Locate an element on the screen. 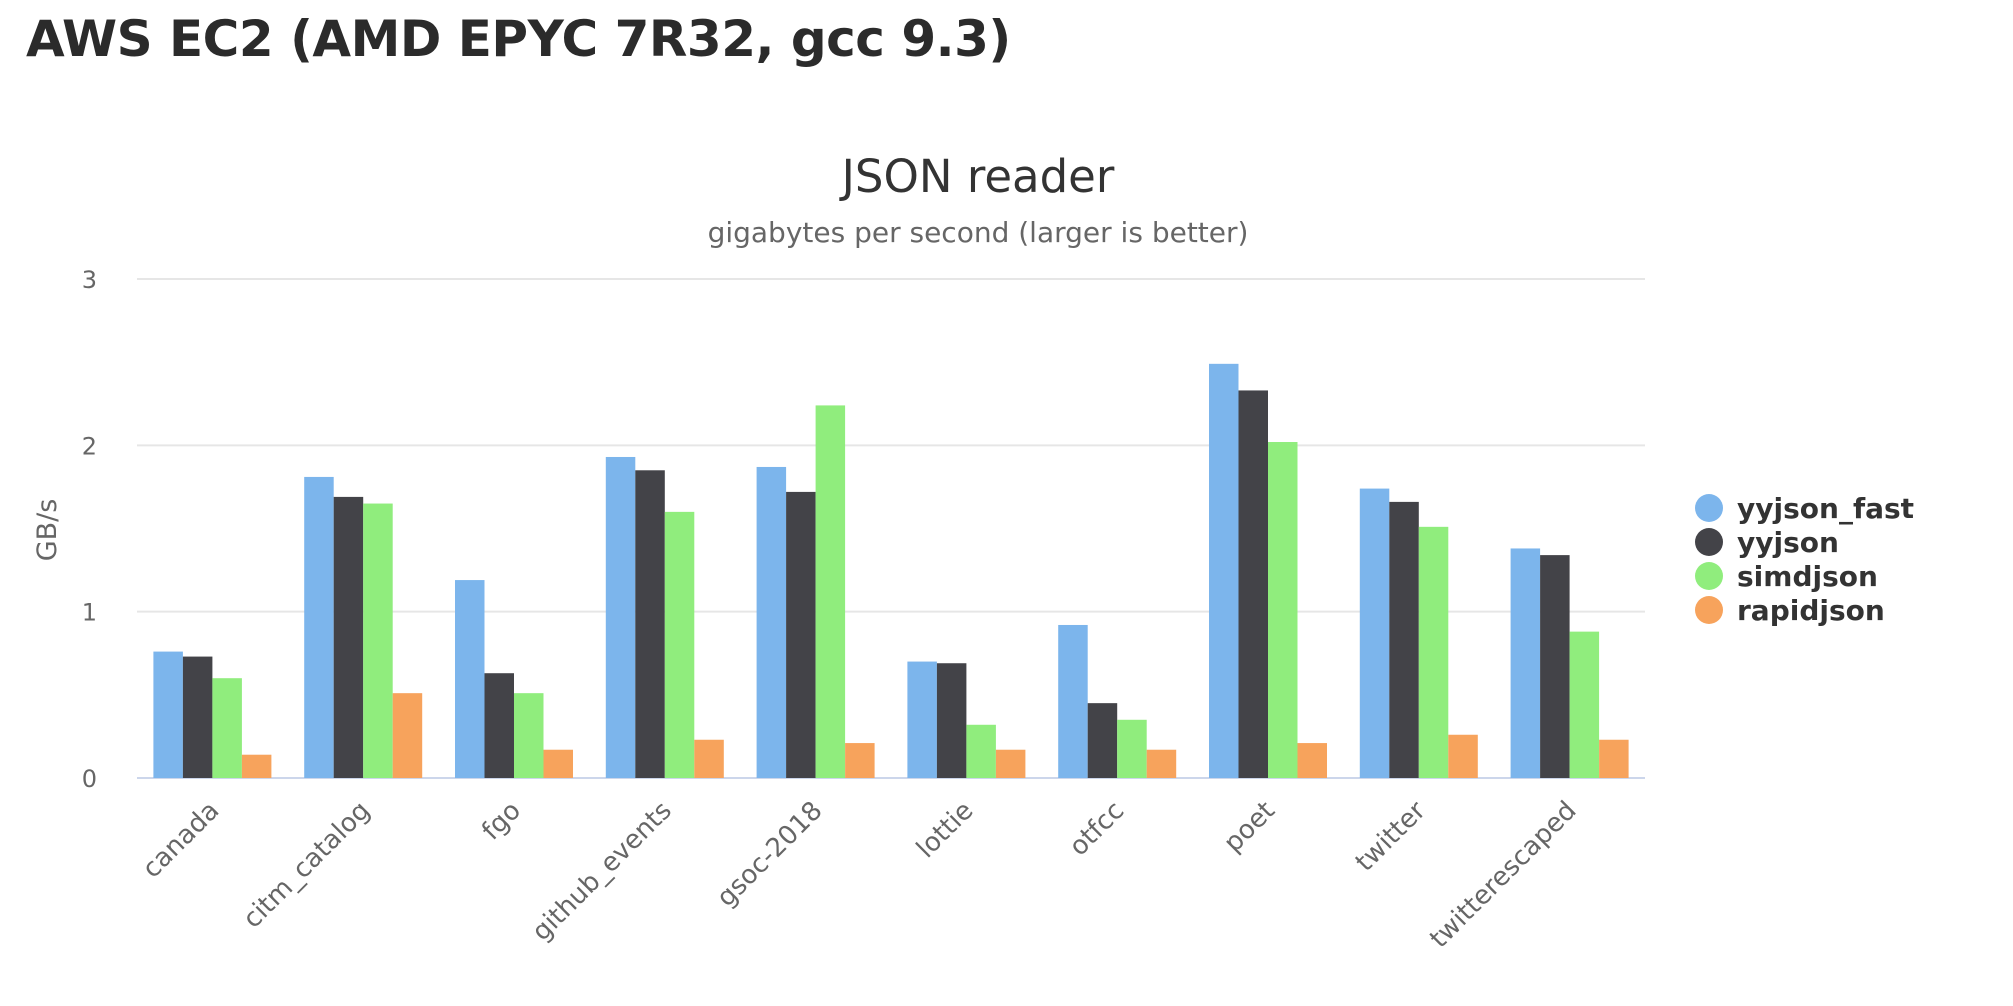  x-tick-label: gsoc-2018 is located at coordinates (769, 854).